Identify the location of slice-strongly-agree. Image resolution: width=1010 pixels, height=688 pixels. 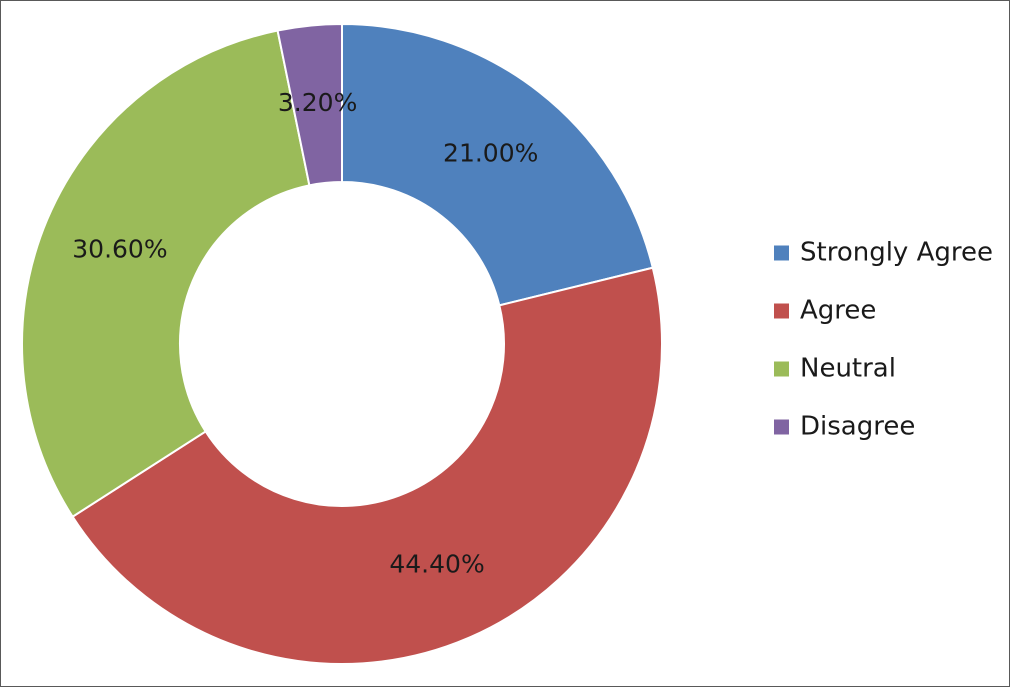
(497, 164).